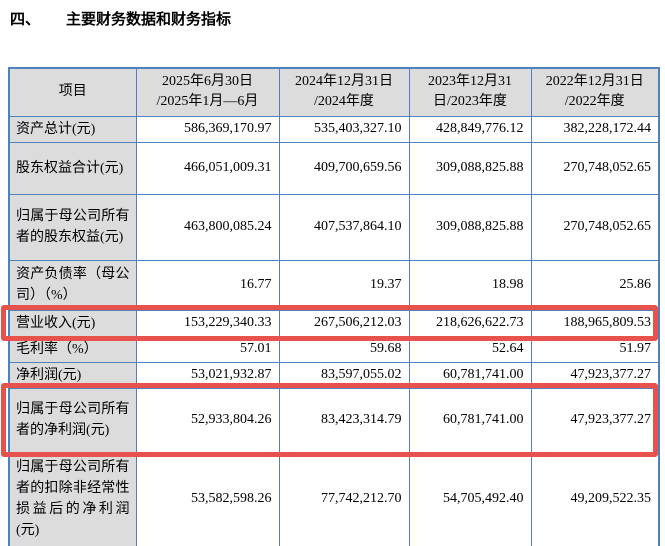 This screenshot has width=665, height=546. What do you see at coordinates (72, 375) in the screenshot?
I see `row-label: 净利润(元)` at bounding box center [72, 375].